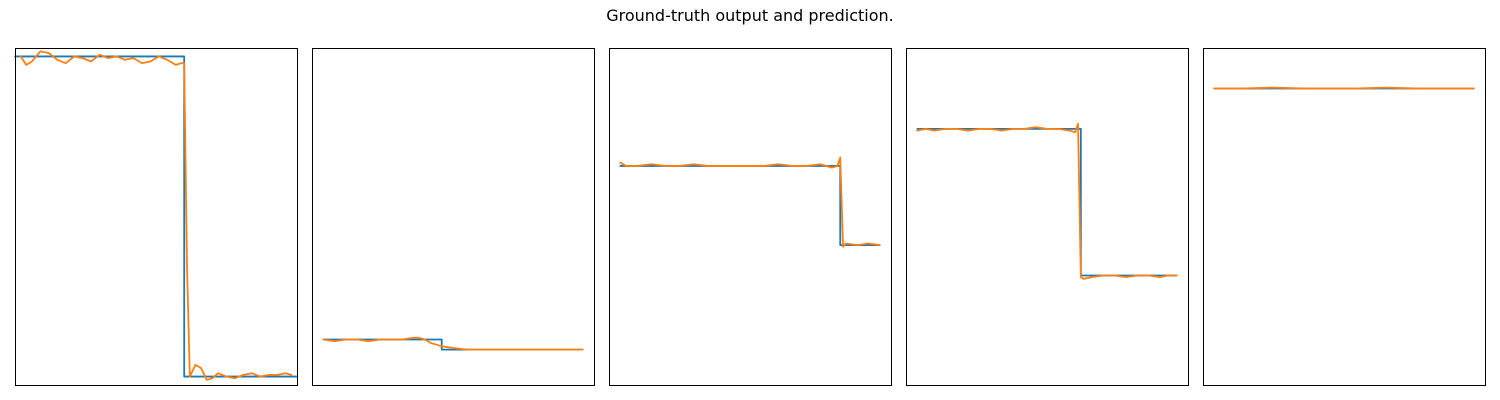 The image size is (1500, 400). What do you see at coordinates (750, 15) in the screenshot?
I see `figure-title: Ground-truth output and prediction.` at bounding box center [750, 15].